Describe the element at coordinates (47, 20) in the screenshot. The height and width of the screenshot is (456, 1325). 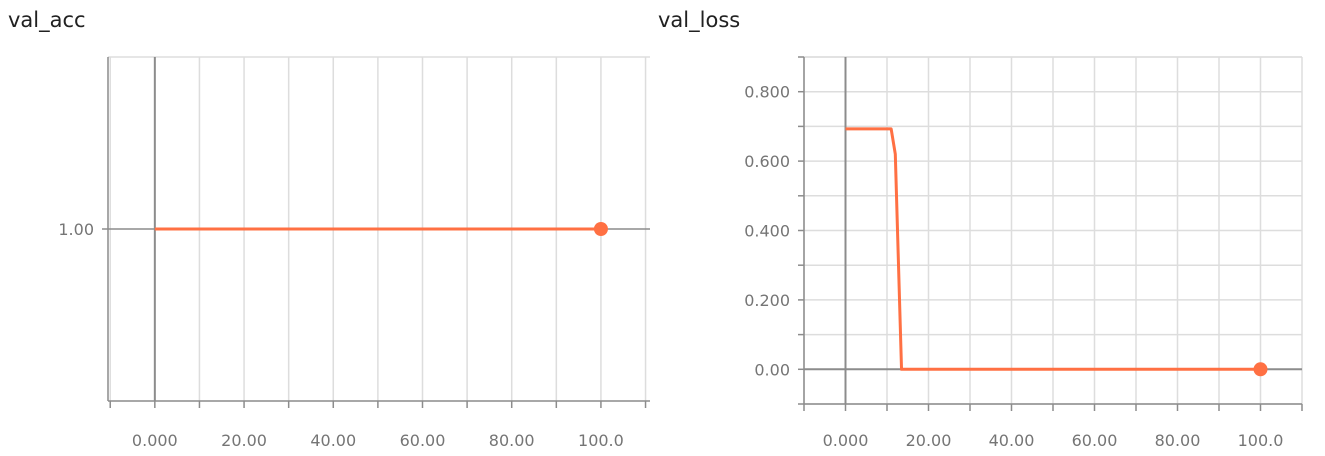
I see `chart-title: val_acc` at that location.